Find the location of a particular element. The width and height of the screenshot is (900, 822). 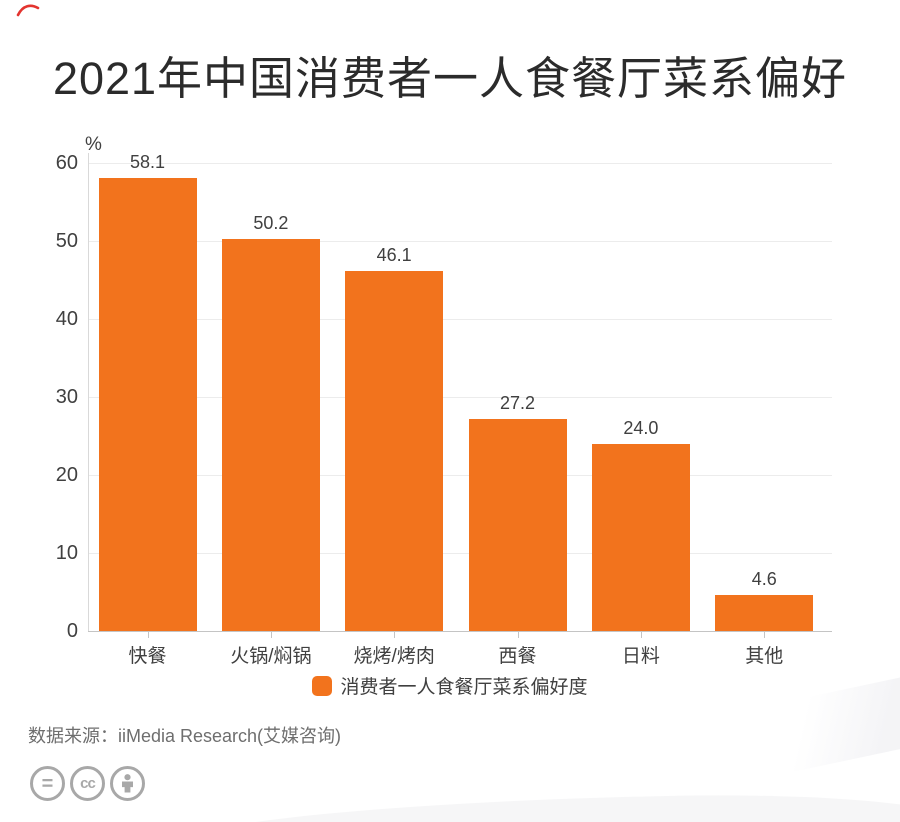

license-badges: = cc is located at coordinates (87, 783).